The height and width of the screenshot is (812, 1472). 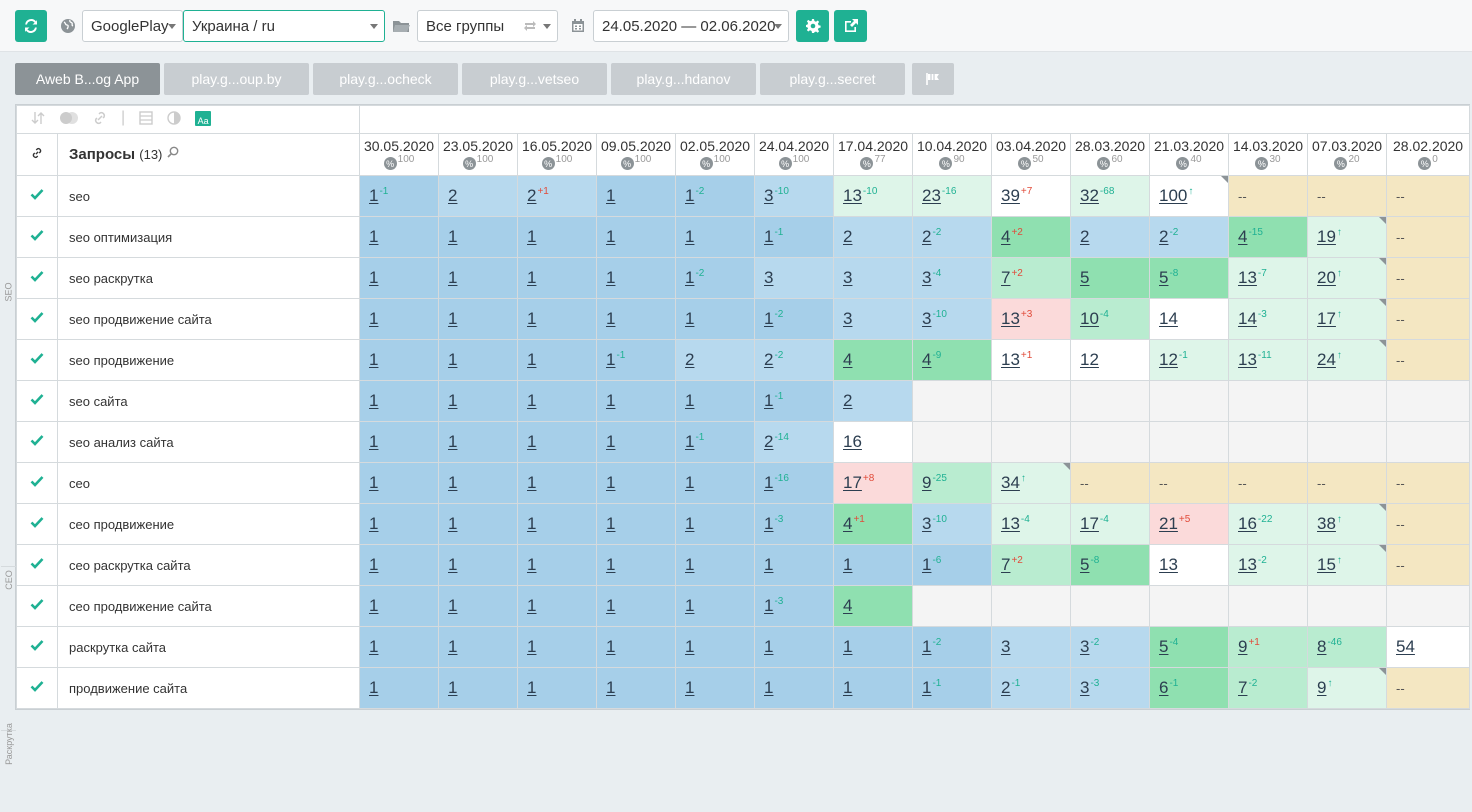 What do you see at coordinates (873, 154) in the screenshot?
I see `date-column-header: 17.04.2020% 77` at bounding box center [873, 154].